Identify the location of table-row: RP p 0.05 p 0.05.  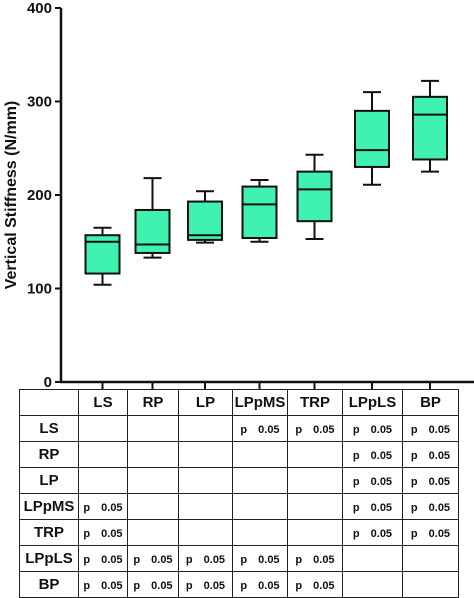
(239, 454).